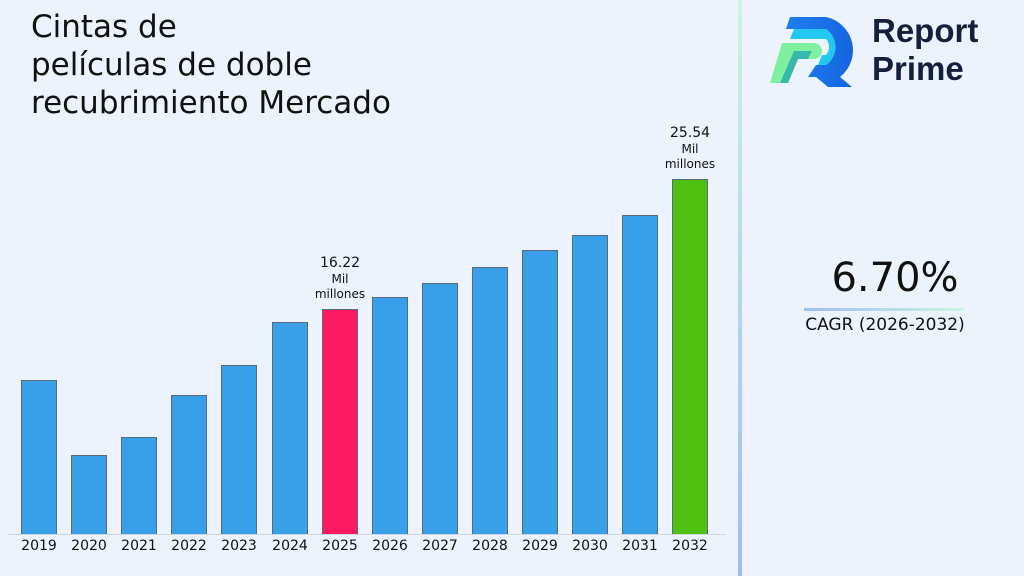 The image size is (1024, 576). Describe the element at coordinates (590, 384) in the screenshot. I see `bar-2030` at that location.